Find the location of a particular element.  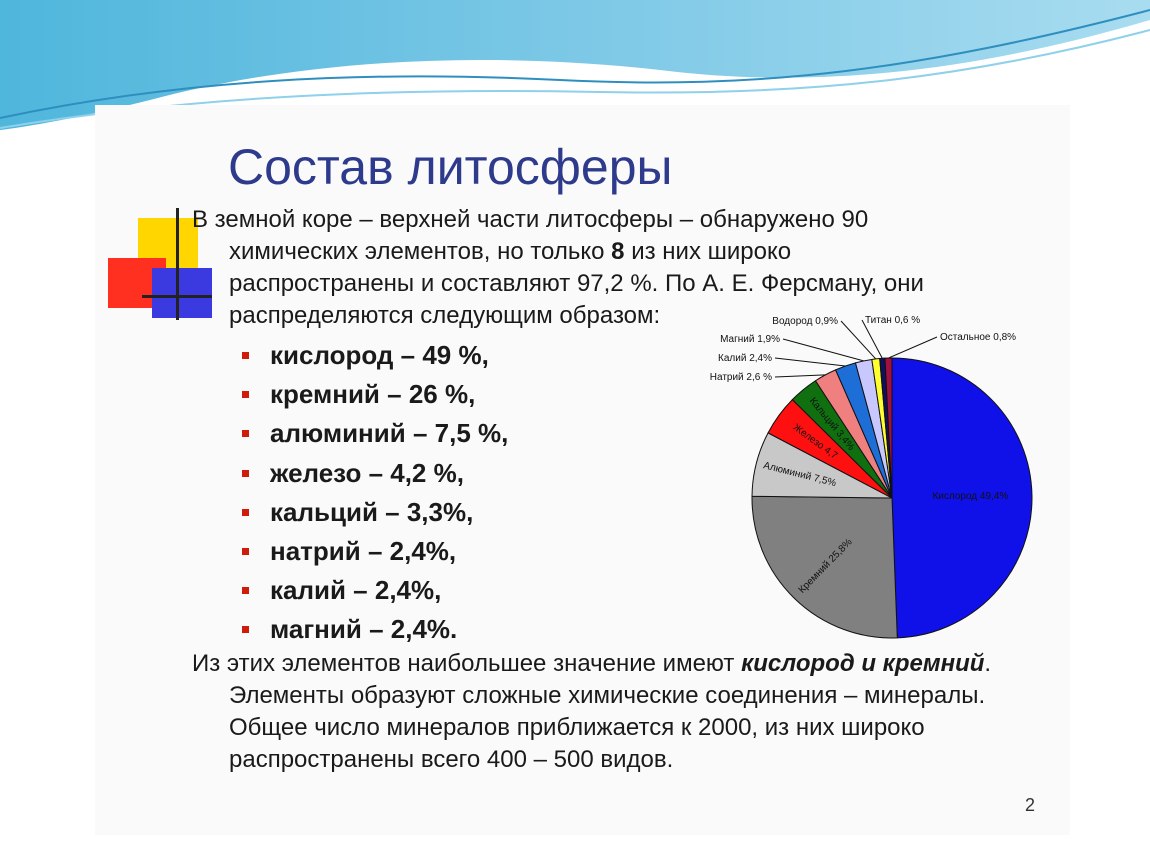

pie-slice-label: Водород 0,9% is located at coordinates (805, 321).